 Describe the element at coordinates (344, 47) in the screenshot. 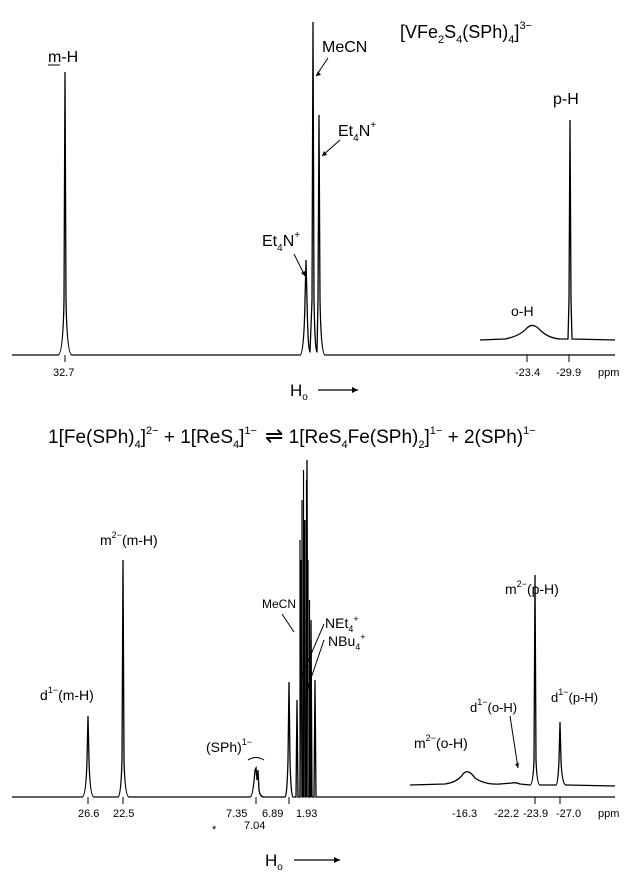

I see `top-label-mecn: MeCN` at that location.